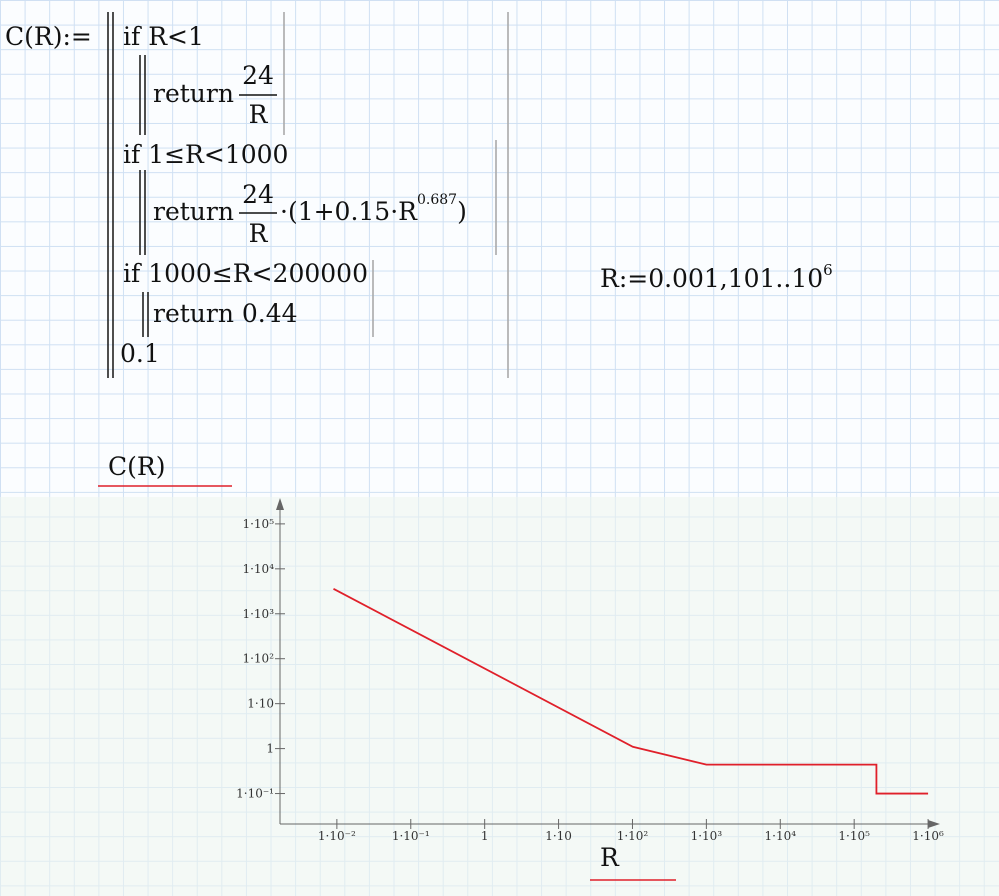  What do you see at coordinates (205, 154) in the screenshot?
I see `condition: if 1≤R<1000` at bounding box center [205, 154].